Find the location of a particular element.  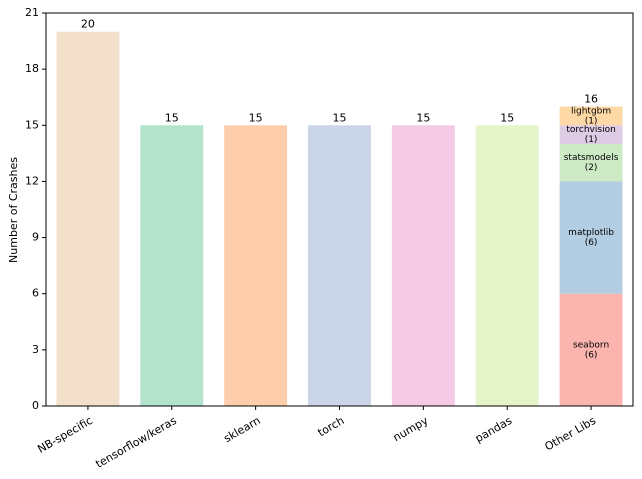

y-tick-label: 9 is located at coordinates (35, 237).